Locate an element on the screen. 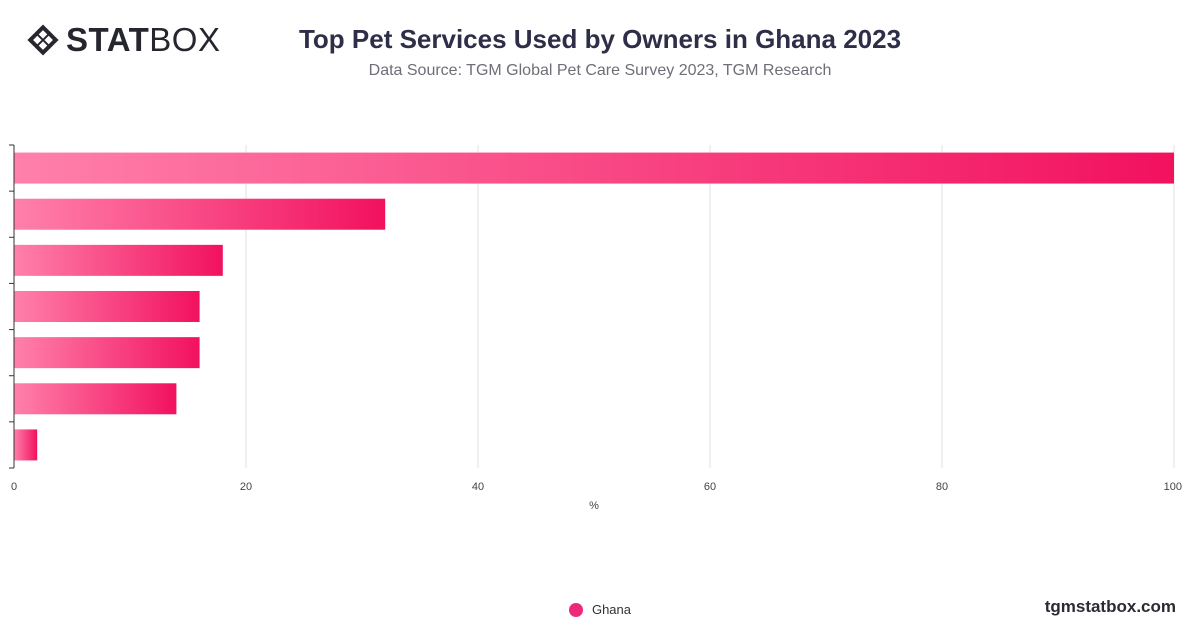 The width and height of the screenshot is (1200, 628). x-tick-labels: 0 20 40 60 80 100 is located at coordinates (596, 487).